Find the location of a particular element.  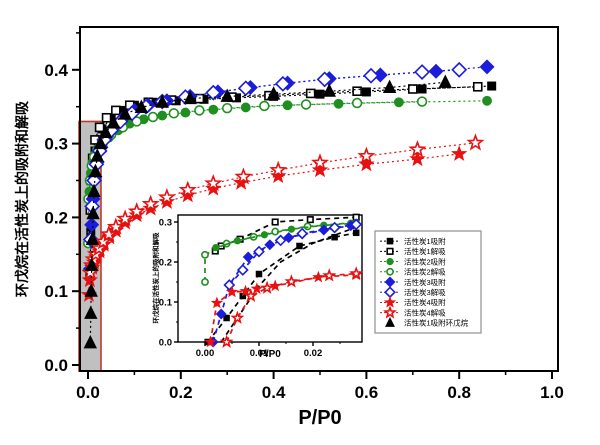

series-活性炭3解吸 is located at coordinates (293, 254).